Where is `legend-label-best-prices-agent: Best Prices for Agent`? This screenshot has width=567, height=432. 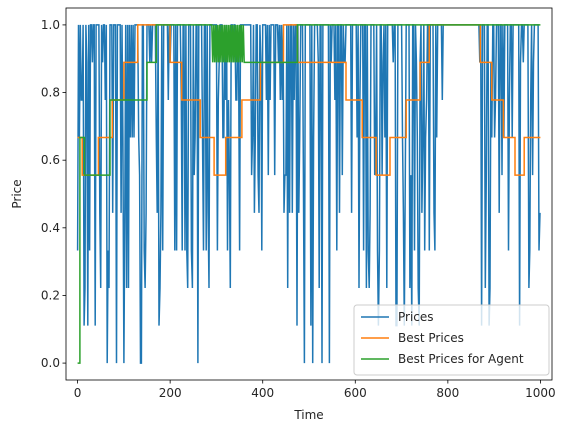
legend-label-best-prices-agent: Best Prices for Agent is located at coordinates (461, 359).